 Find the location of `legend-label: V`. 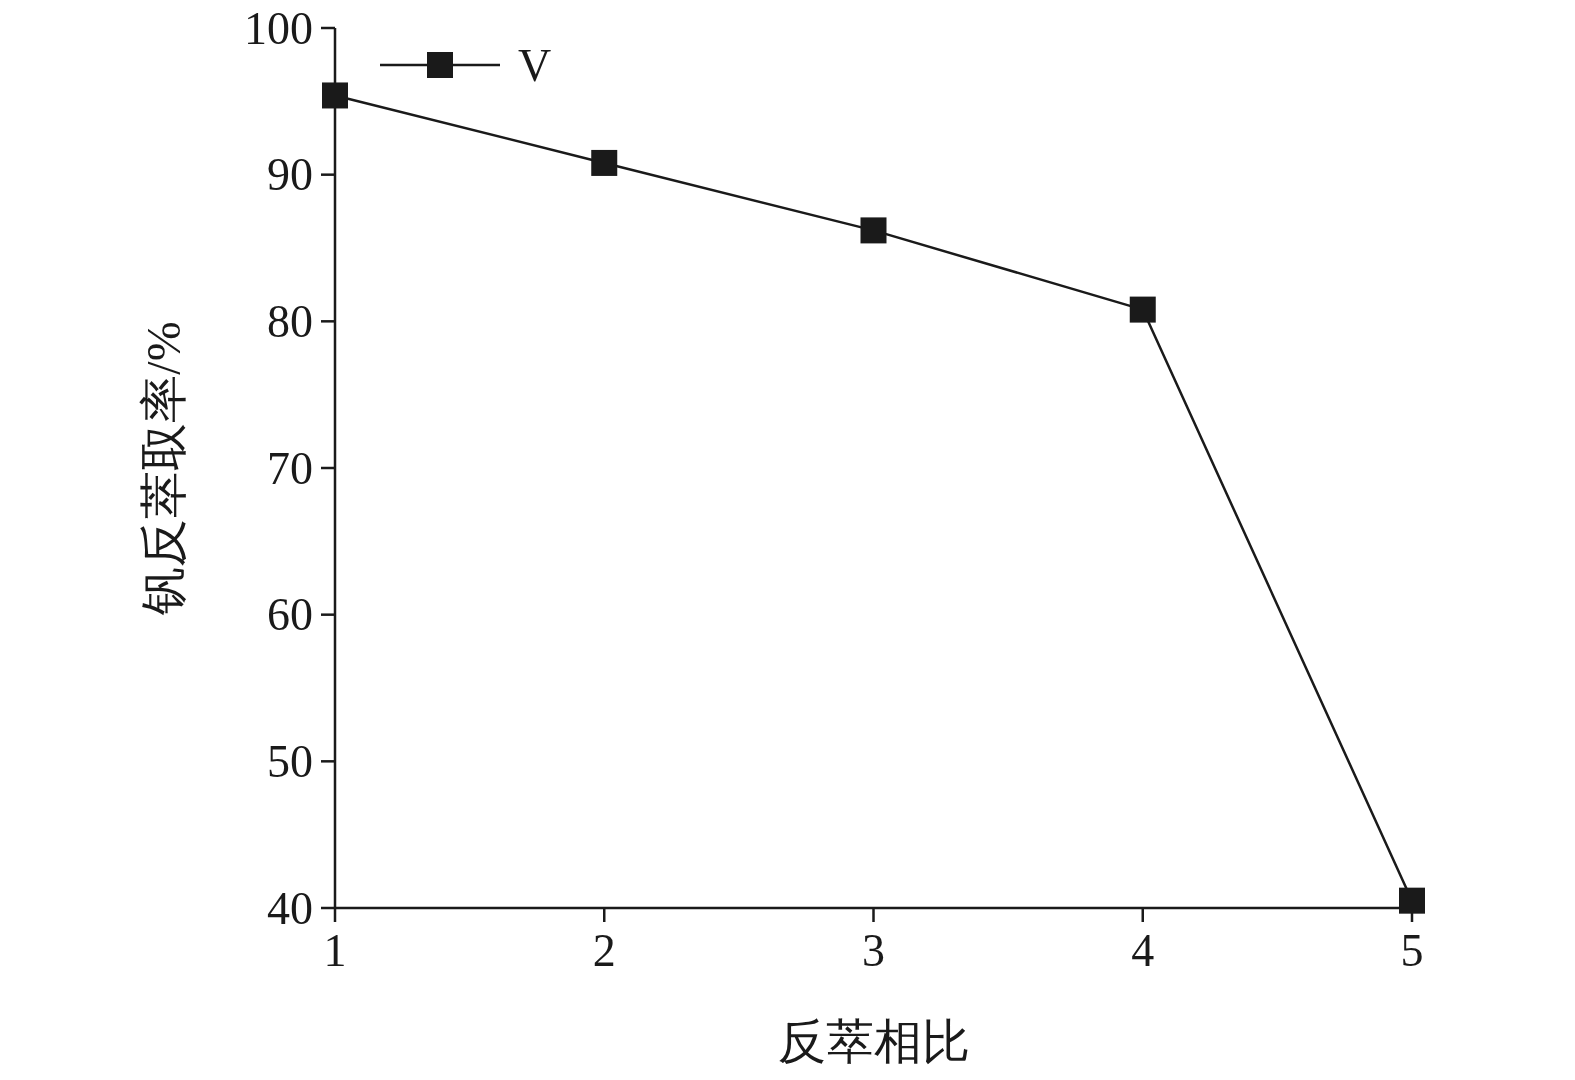

legend-label: V is located at coordinates (535, 65).